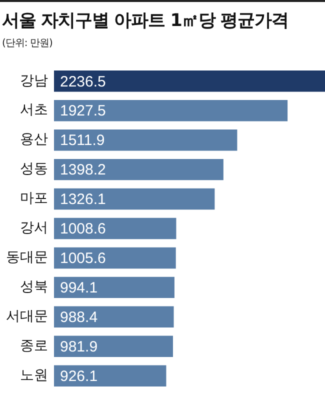 The height and width of the screenshot is (405, 325). Describe the element at coordinates (34, 169) in the screenshot. I see `y-tick-label: 성동` at that location.